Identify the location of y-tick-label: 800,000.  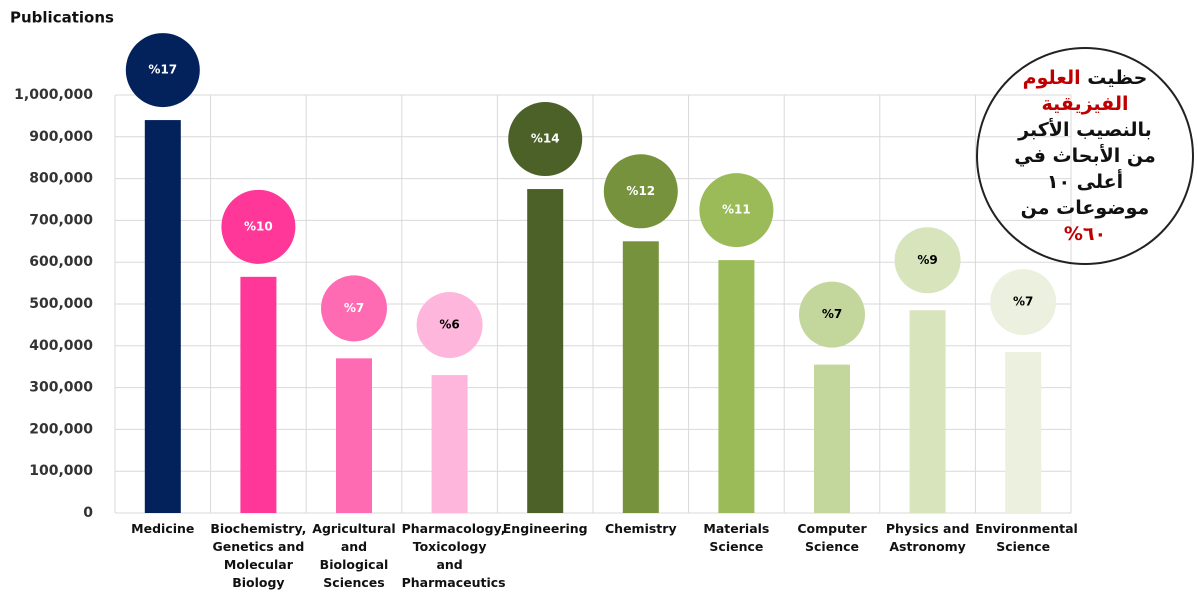
(61, 179).